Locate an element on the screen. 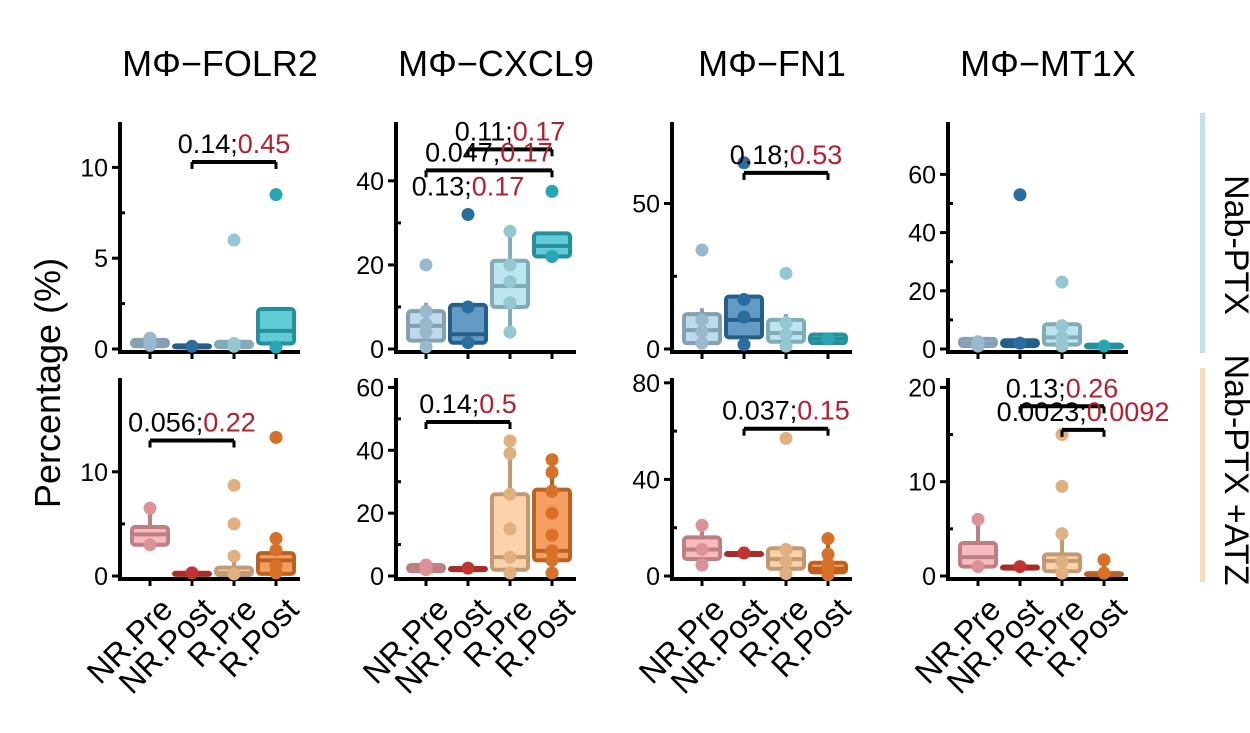 The width and height of the screenshot is (1250, 733). y-axis-label: Percentage (%) is located at coordinates (47, 383).